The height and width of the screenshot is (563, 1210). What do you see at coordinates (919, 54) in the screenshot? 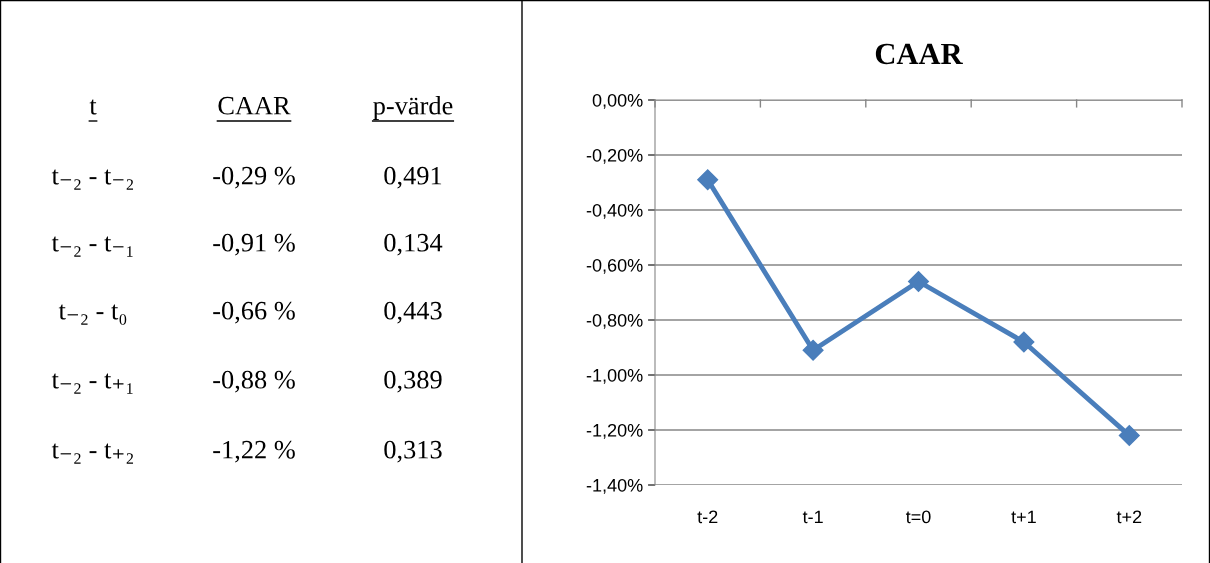
I see `chart-title: CAAR` at bounding box center [919, 54].